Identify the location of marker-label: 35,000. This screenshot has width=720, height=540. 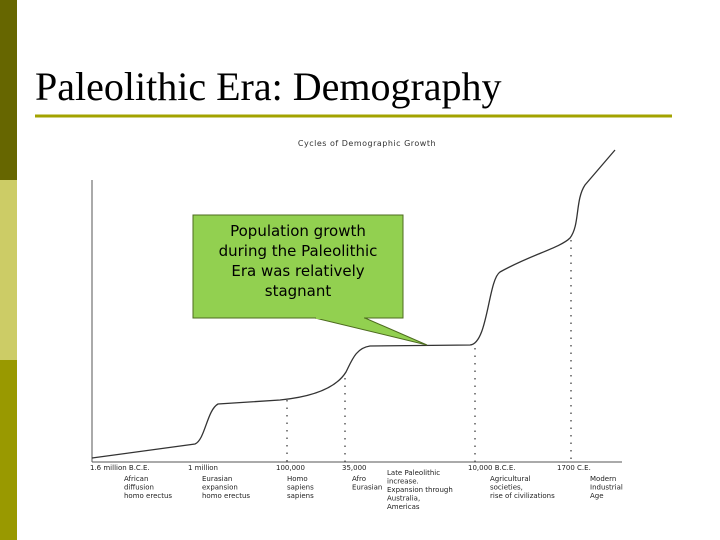
(354, 468).